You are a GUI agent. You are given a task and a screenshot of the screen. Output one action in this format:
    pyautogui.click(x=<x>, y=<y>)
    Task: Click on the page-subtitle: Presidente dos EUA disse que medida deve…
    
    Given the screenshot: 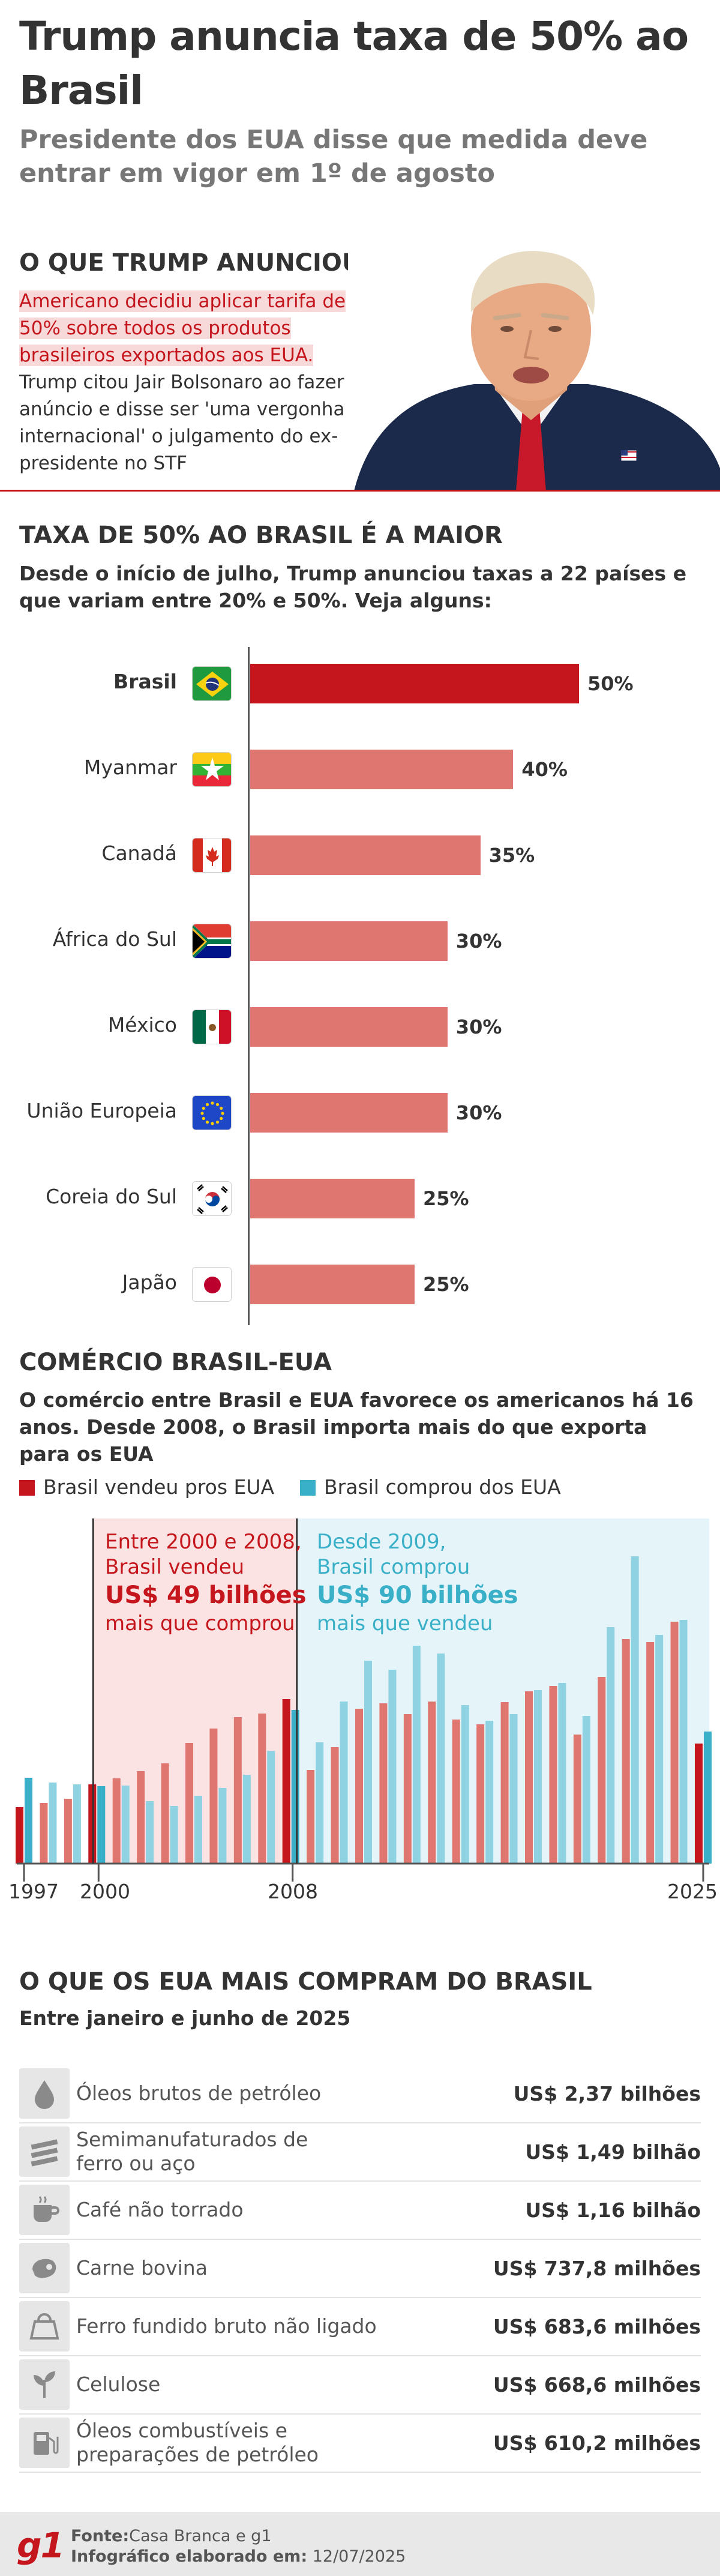 What is the action you would take?
    pyautogui.click(x=333, y=156)
    